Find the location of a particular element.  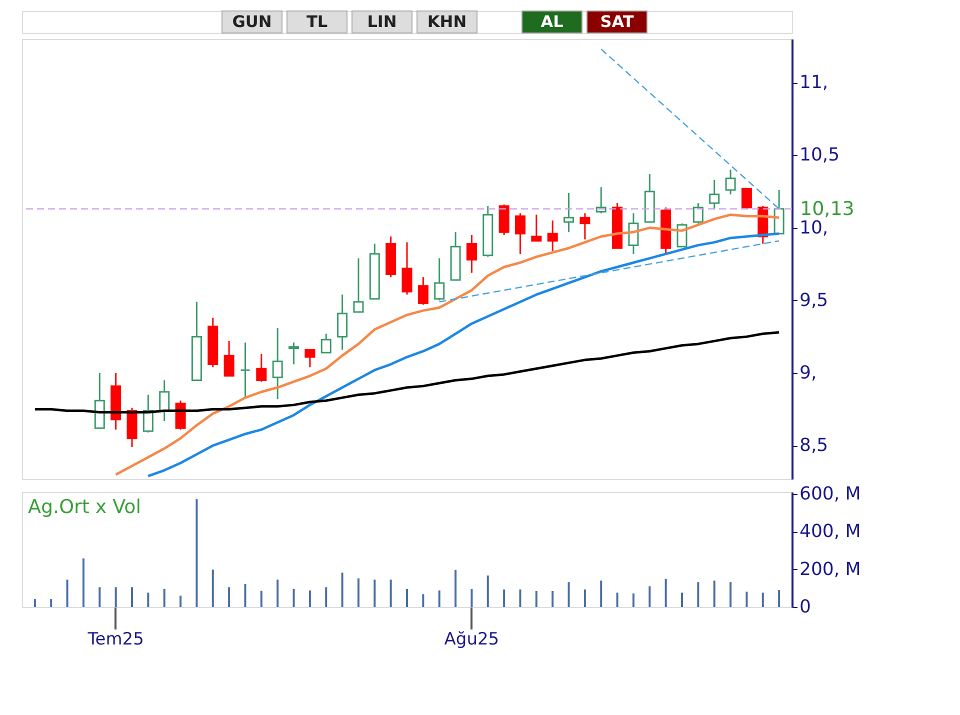

y-tick-label: 400, M is located at coordinates (830, 531).